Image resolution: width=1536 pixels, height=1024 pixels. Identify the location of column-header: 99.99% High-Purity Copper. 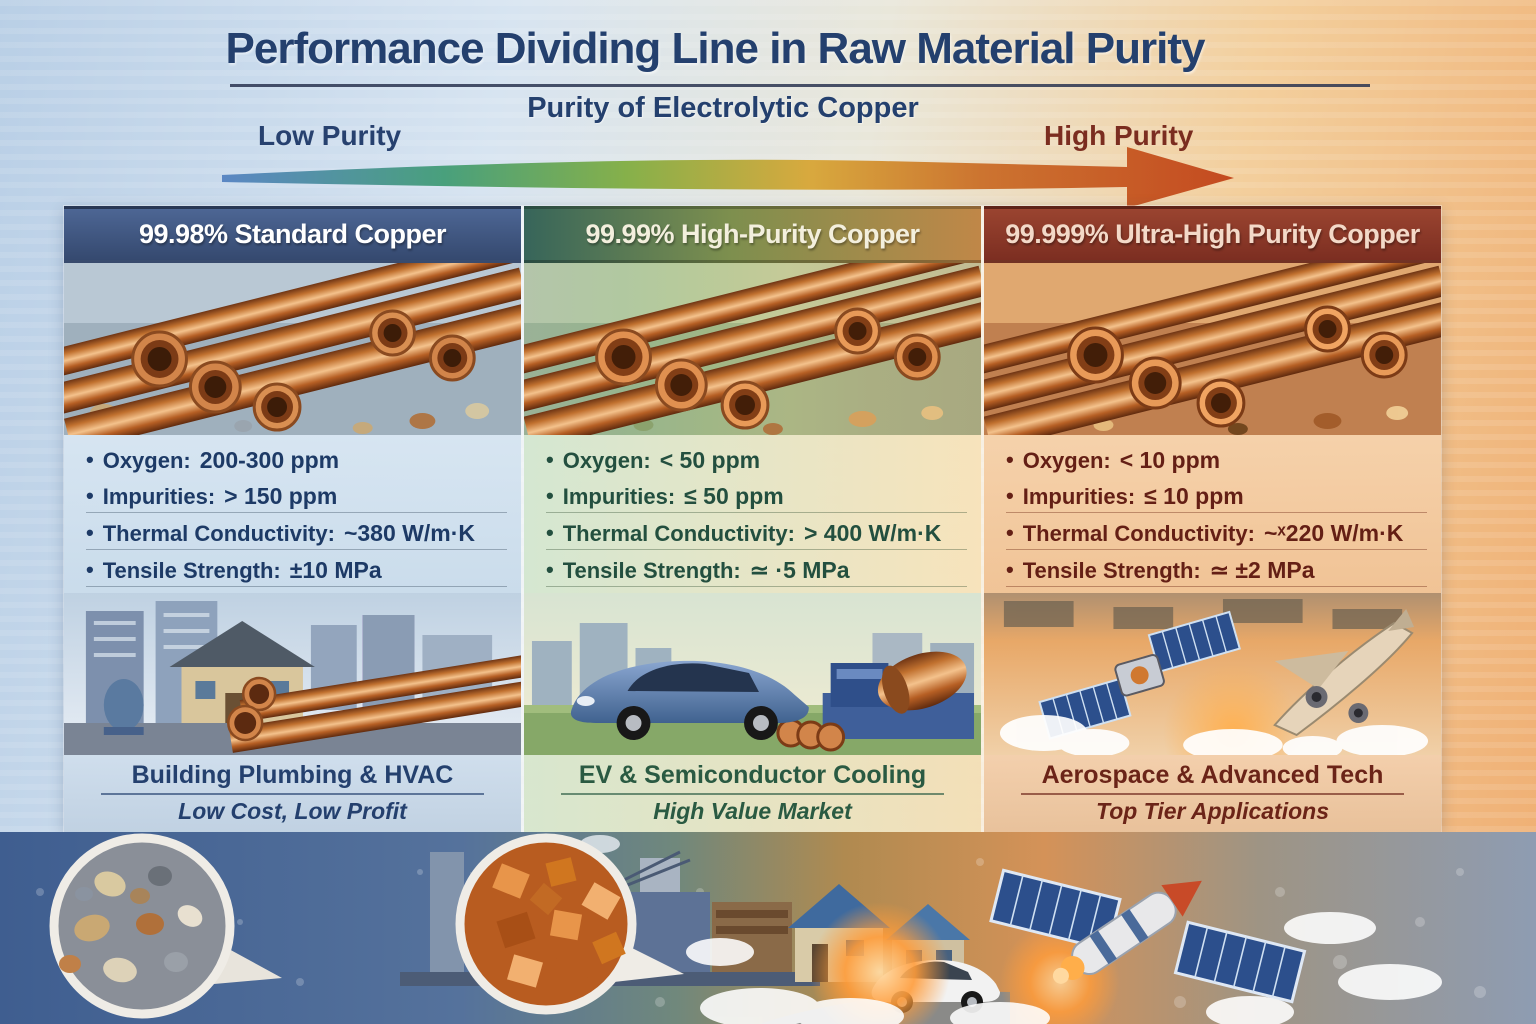
(752, 234).